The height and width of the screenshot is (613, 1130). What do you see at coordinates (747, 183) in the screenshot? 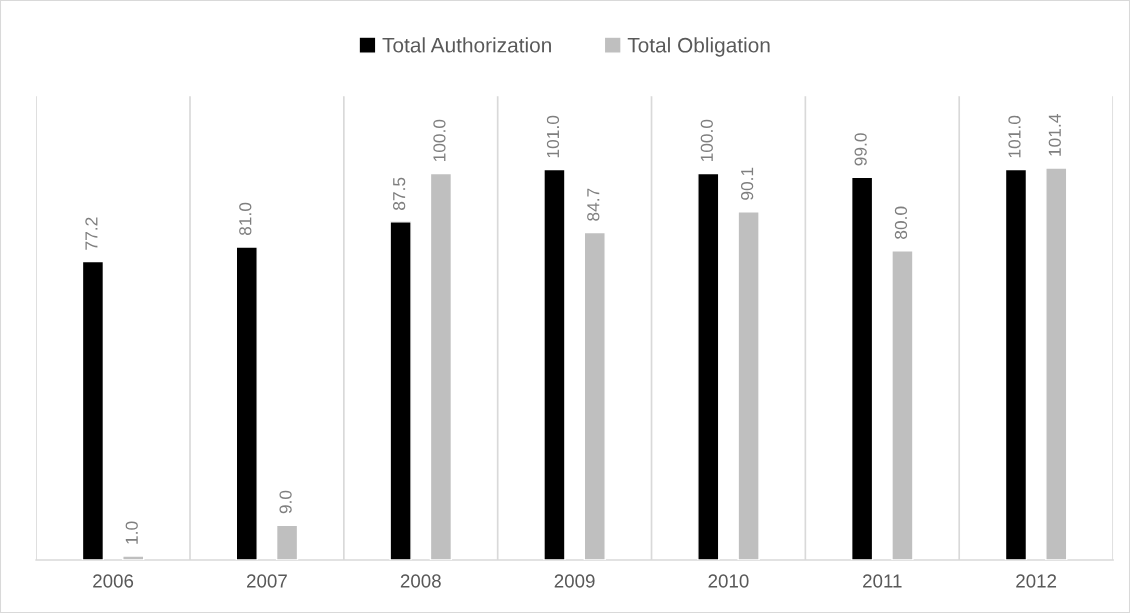
I see `data-label: 90.1` at bounding box center [747, 183].